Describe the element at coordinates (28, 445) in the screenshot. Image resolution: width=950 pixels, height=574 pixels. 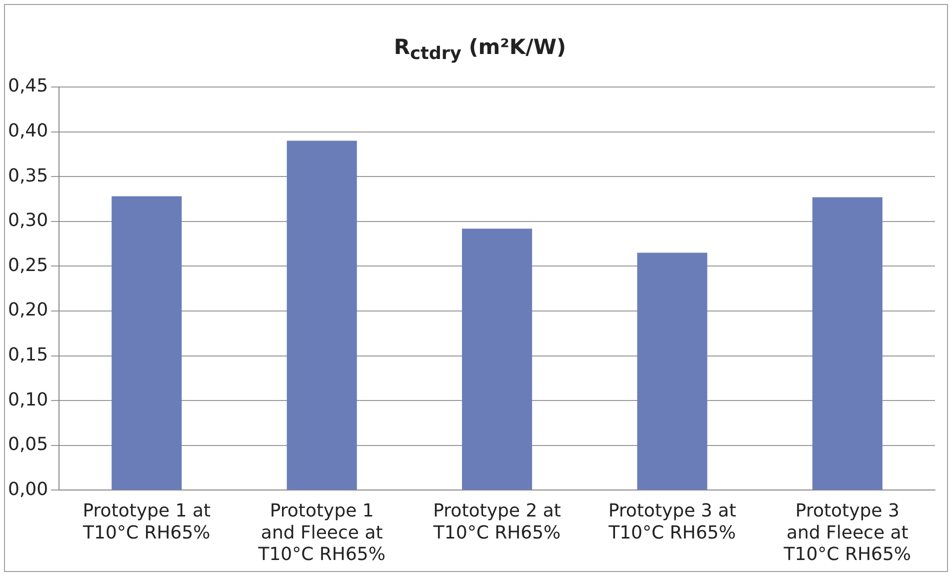
I see `y-tick-label: 0,05` at that location.